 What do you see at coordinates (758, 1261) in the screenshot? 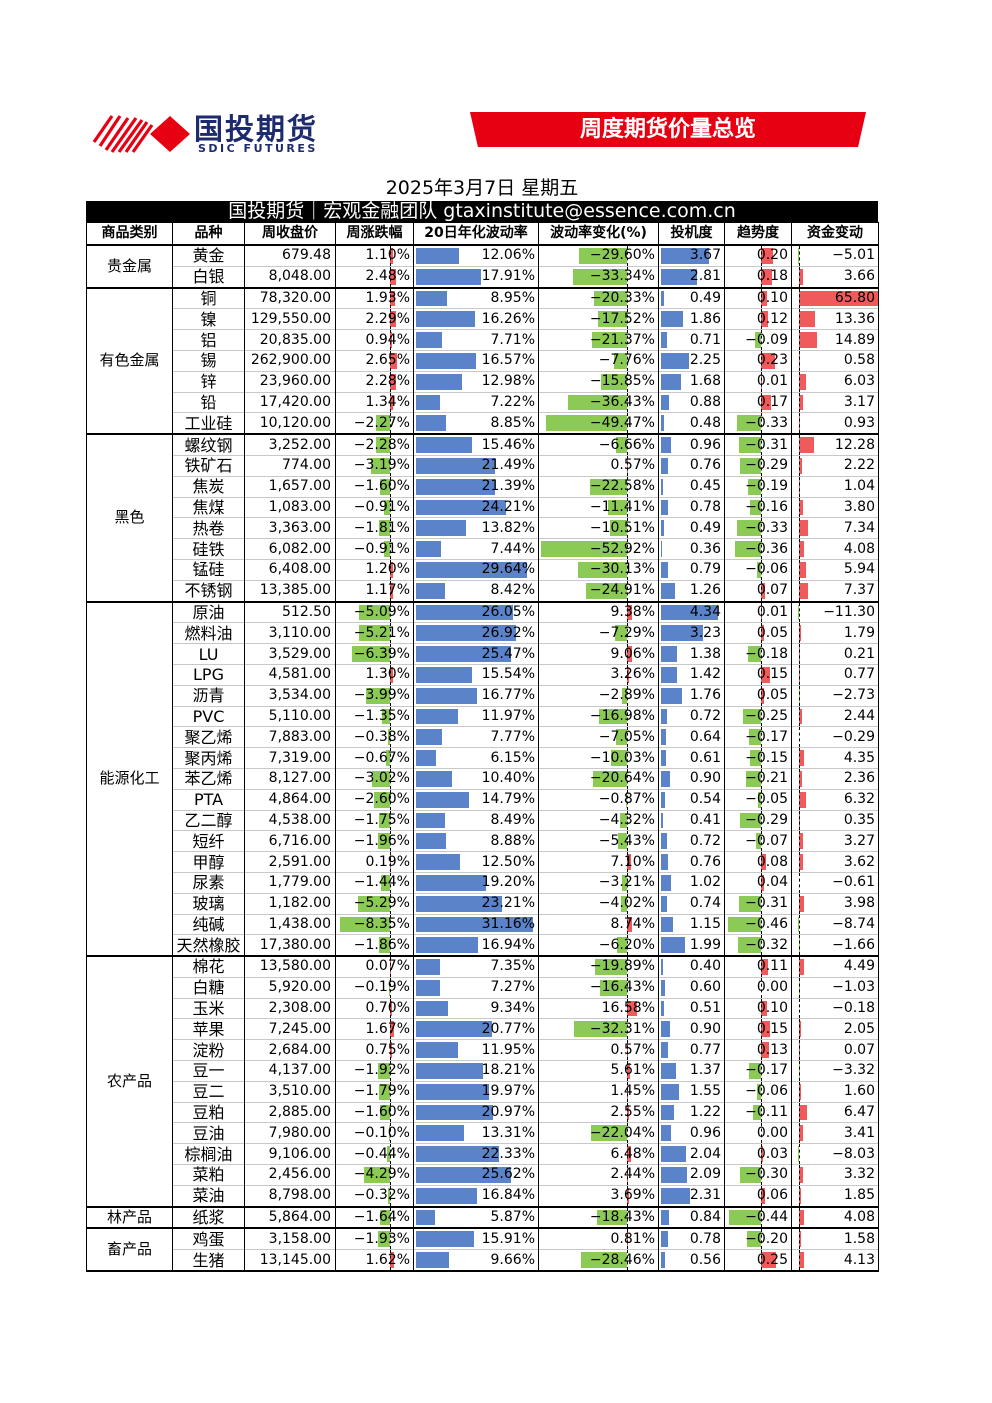
I see `trend-cell: 0.25` at bounding box center [758, 1261].